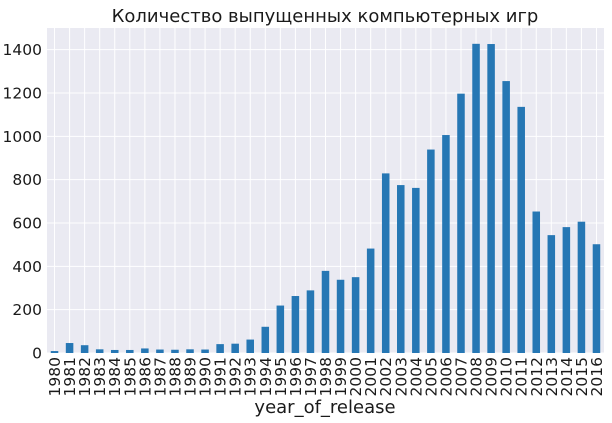  What do you see at coordinates (175, 376) in the screenshot?
I see `x-tick-label: 1988` at bounding box center [175, 376].